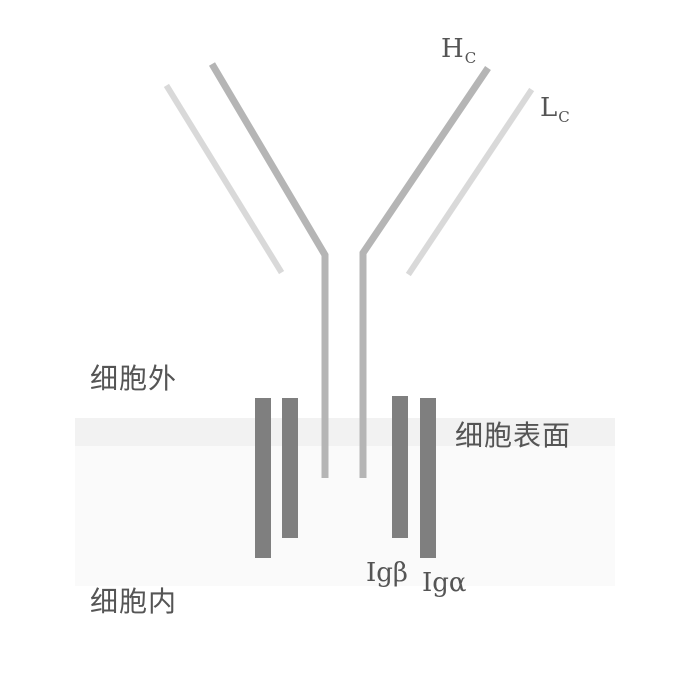 Image resolution: width=688 pixels, height=689 pixels. I want to click on cell-surface-label: 细胞表面, so click(513, 435).